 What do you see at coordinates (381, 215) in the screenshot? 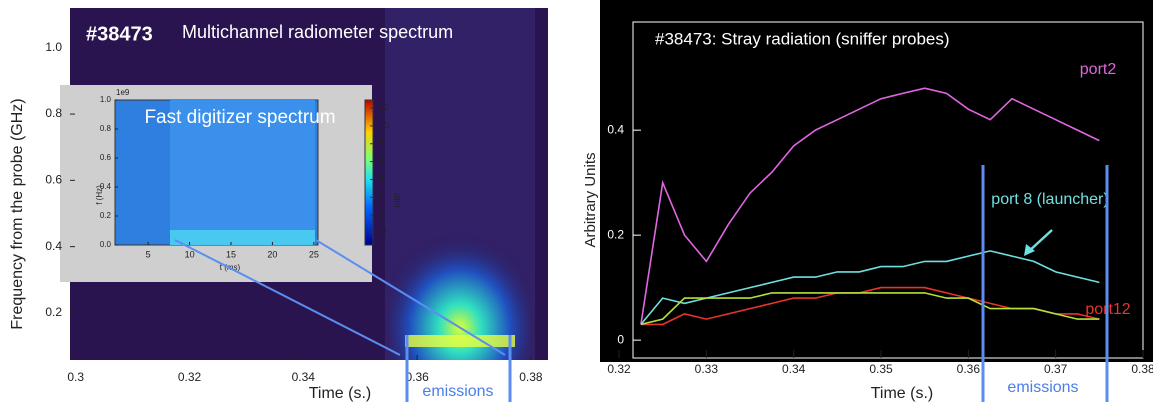
I see `colorbar-tick-label: 0` at bounding box center [381, 215].